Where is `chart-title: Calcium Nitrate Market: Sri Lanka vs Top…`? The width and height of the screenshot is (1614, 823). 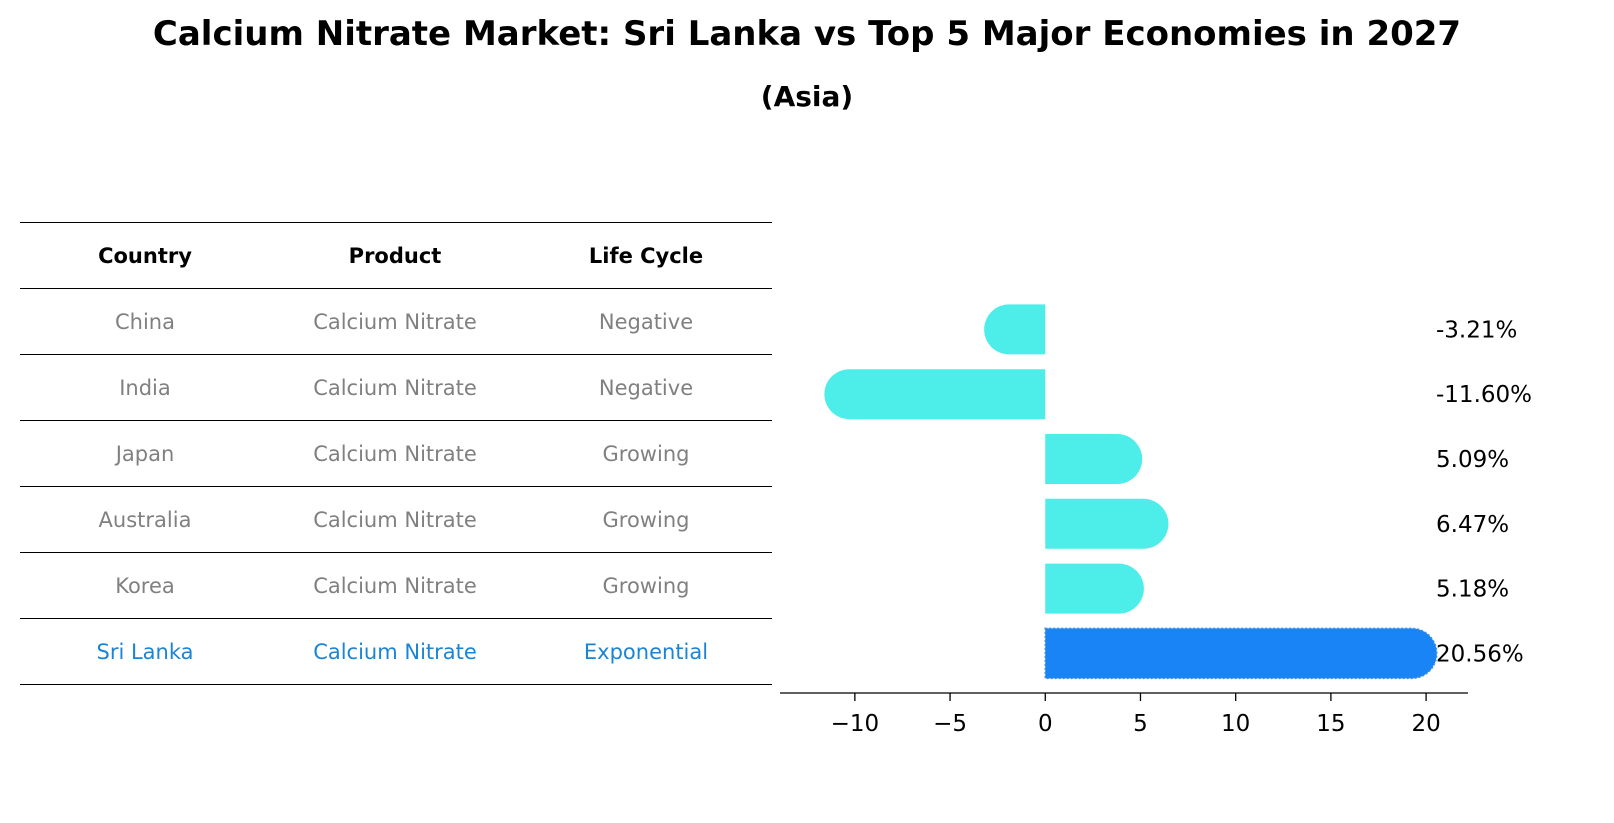
chart-title: Calcium Nitrate Market: Sri Lanka vs Top… is located at coordinates (807, 34).